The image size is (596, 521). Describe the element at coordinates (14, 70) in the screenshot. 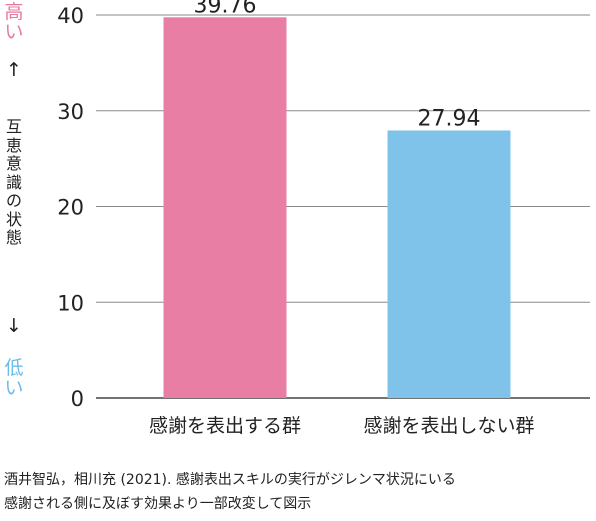

I see `arrow-up-icon: ↑` at that location.